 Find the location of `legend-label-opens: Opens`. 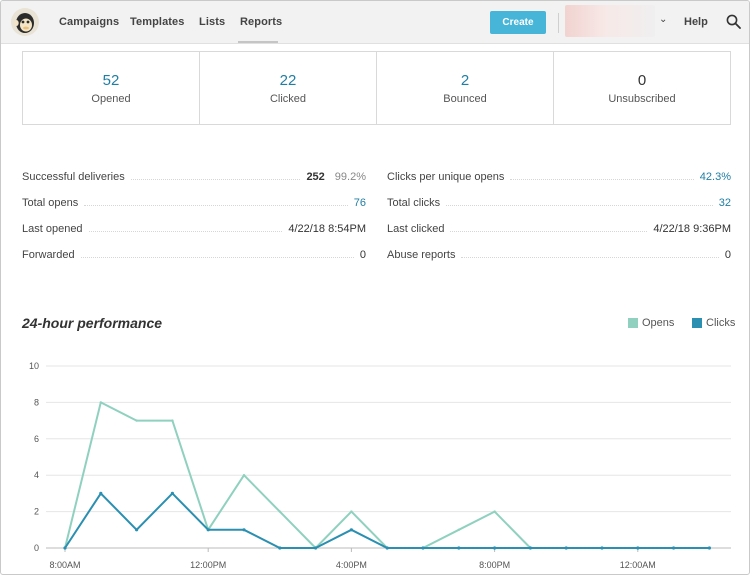

legend-label-opens: Opens is located at coordinates (658, 323).